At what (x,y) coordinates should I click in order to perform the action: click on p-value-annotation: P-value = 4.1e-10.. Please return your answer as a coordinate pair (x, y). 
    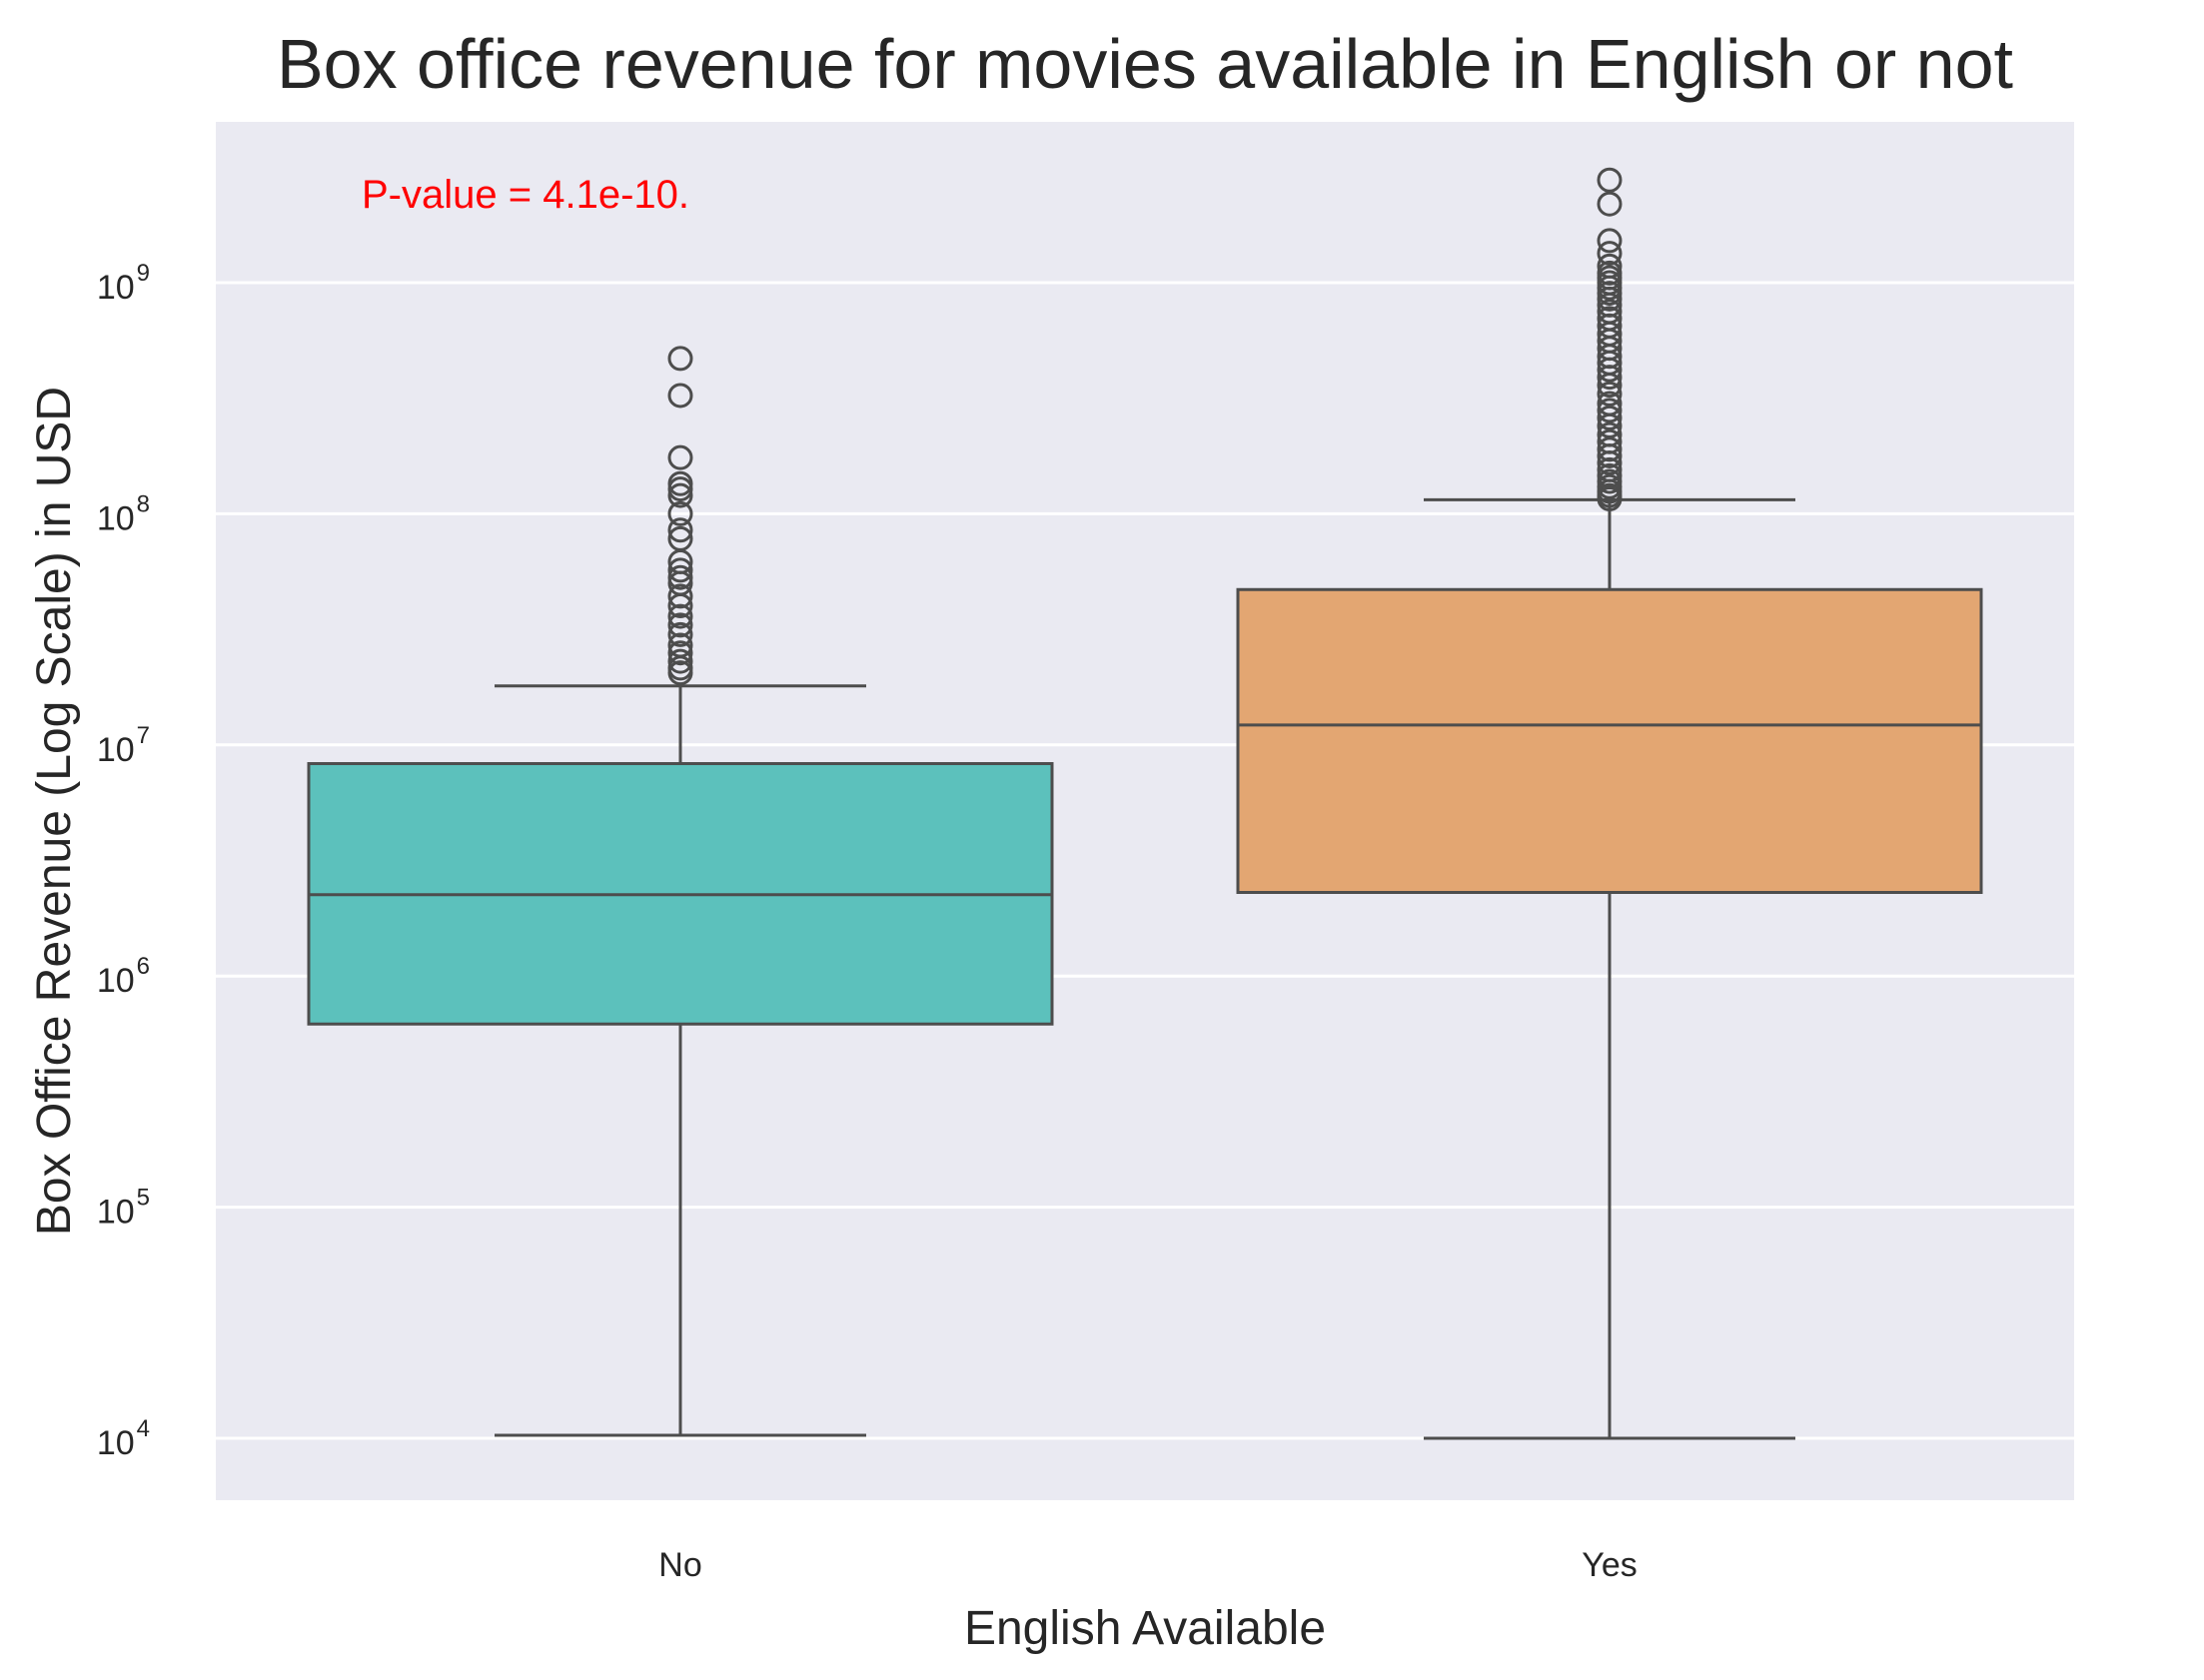
    Looking at the image, I should click on (525, 195).